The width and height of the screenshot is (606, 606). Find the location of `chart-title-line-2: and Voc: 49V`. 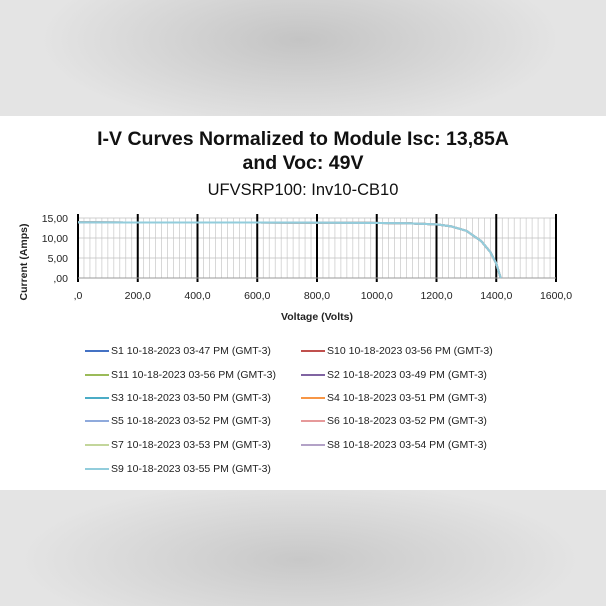

chart-title-line-2: and Voc: 49V is located at coordinates (303, 163).